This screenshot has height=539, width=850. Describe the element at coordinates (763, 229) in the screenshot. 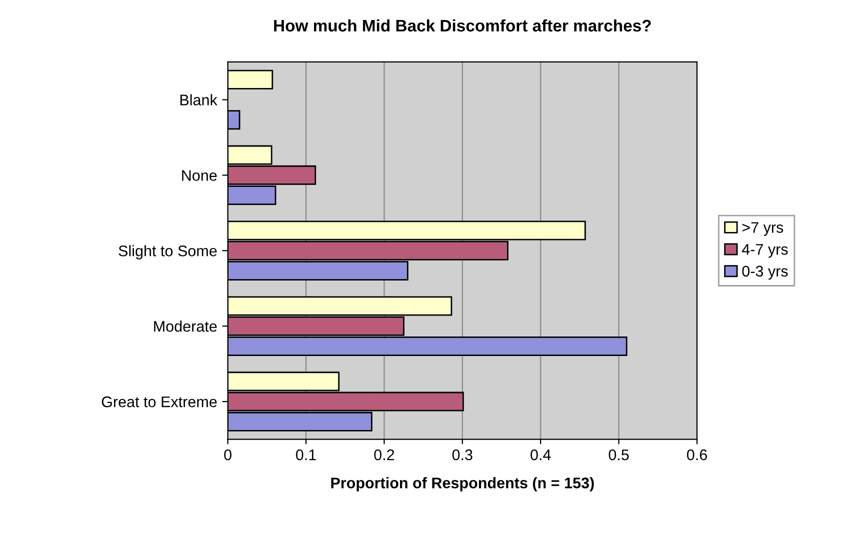

I see `legend-label: >7 yrs` at that location.